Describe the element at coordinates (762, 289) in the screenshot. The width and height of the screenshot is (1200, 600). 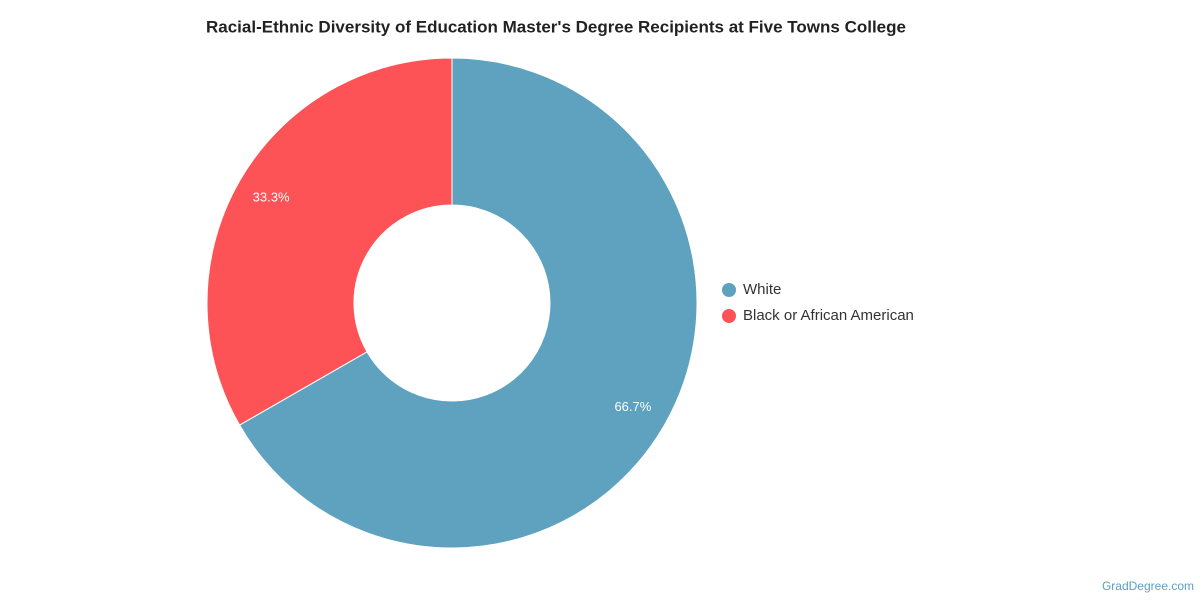
I see `legend-label: White` at that location.